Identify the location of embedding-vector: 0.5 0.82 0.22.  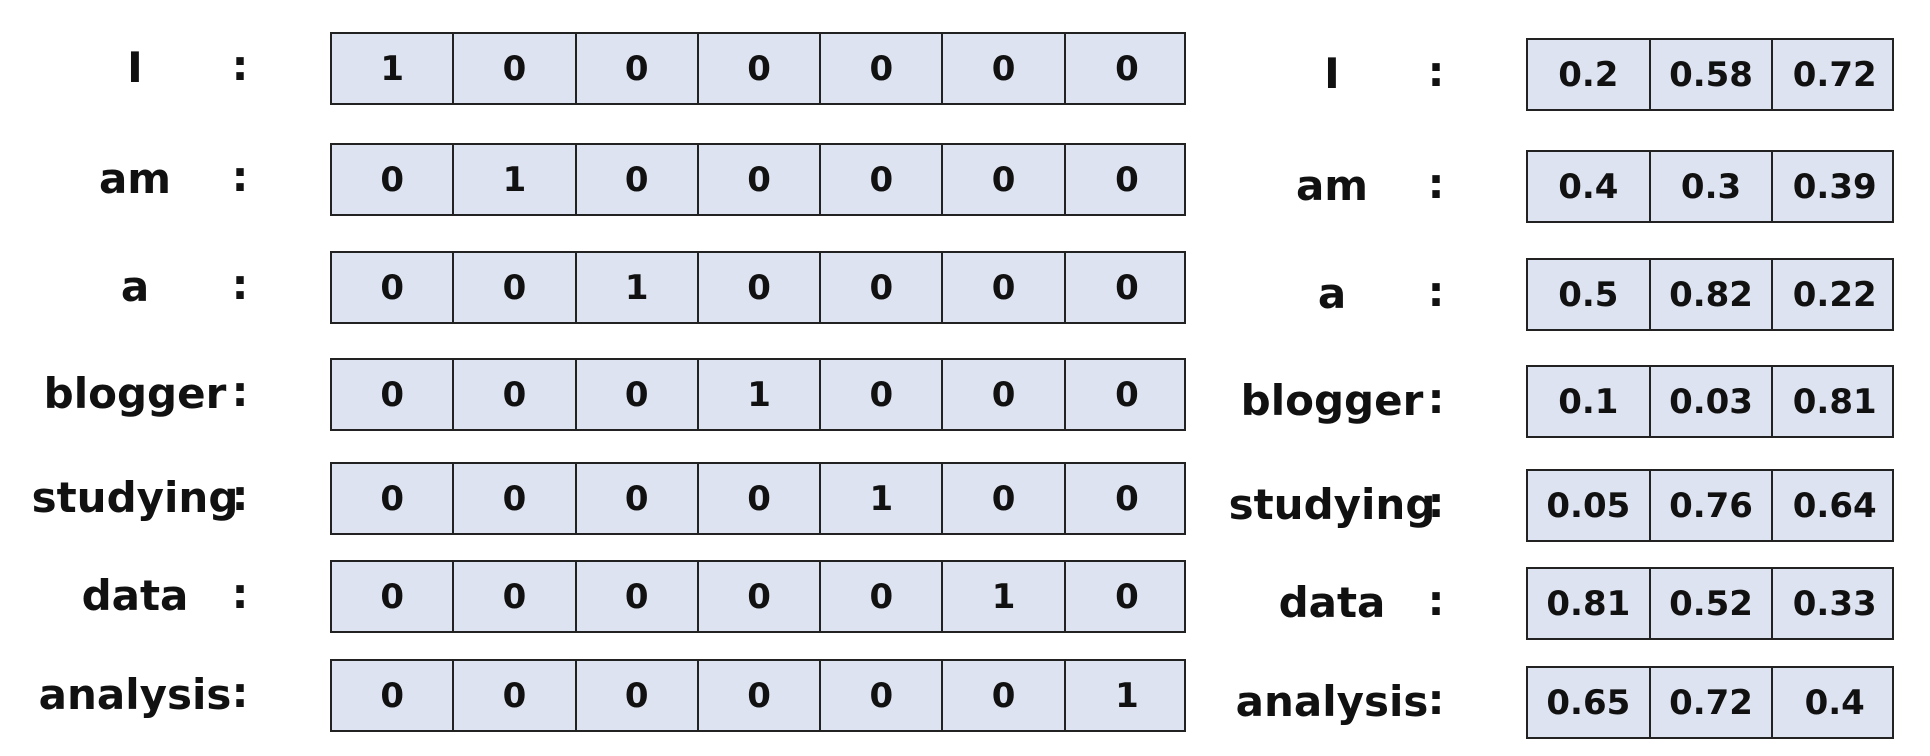
(1710, 294).